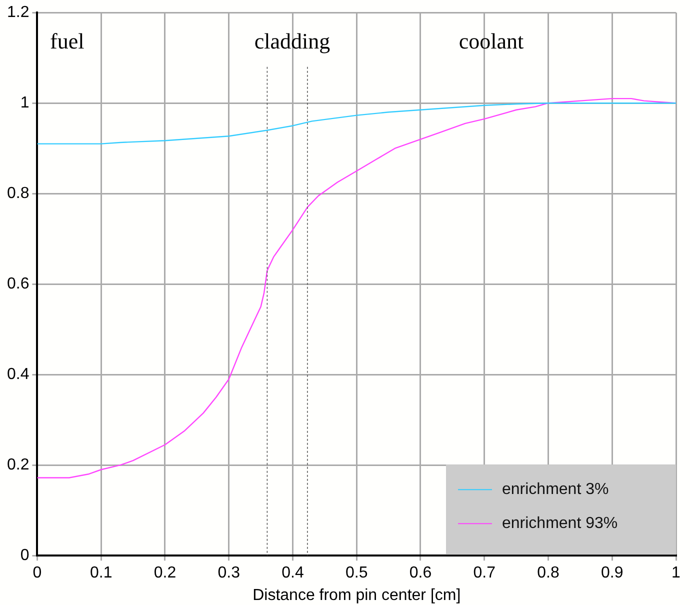 The image size is (690, 605). Describe the element at coordinates (67, 41) in the screenshot. I see `annotation: fuel` at that location.